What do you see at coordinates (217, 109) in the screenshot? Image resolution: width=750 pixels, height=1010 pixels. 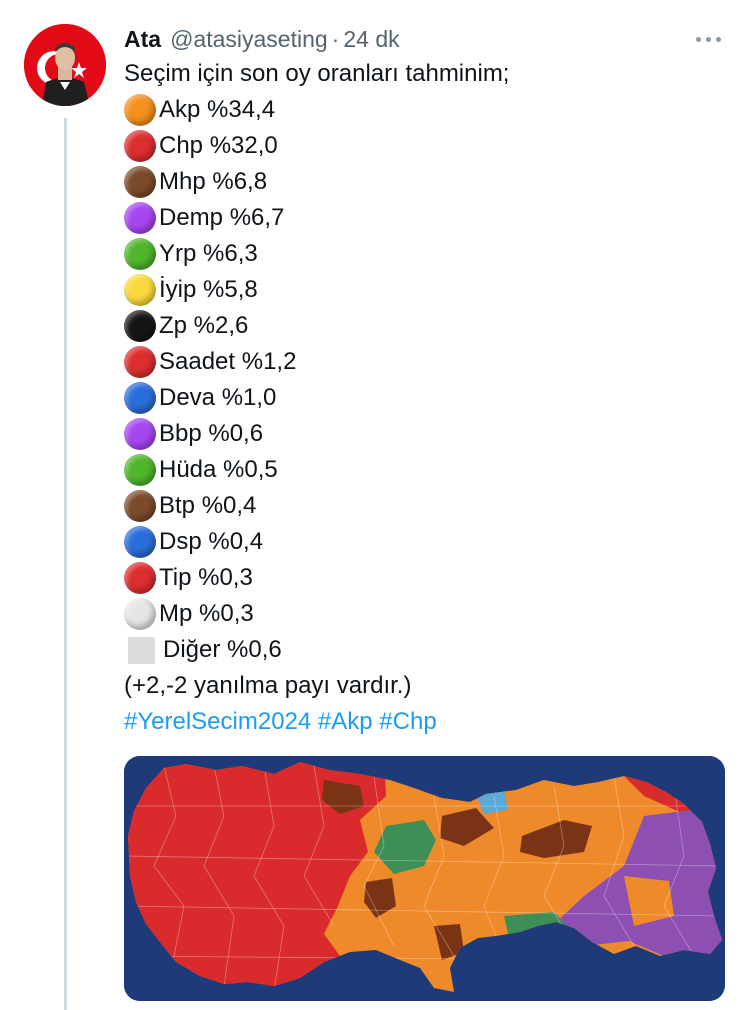 I see `party-label: Akp %34,4` at bounding box center [217, 109].